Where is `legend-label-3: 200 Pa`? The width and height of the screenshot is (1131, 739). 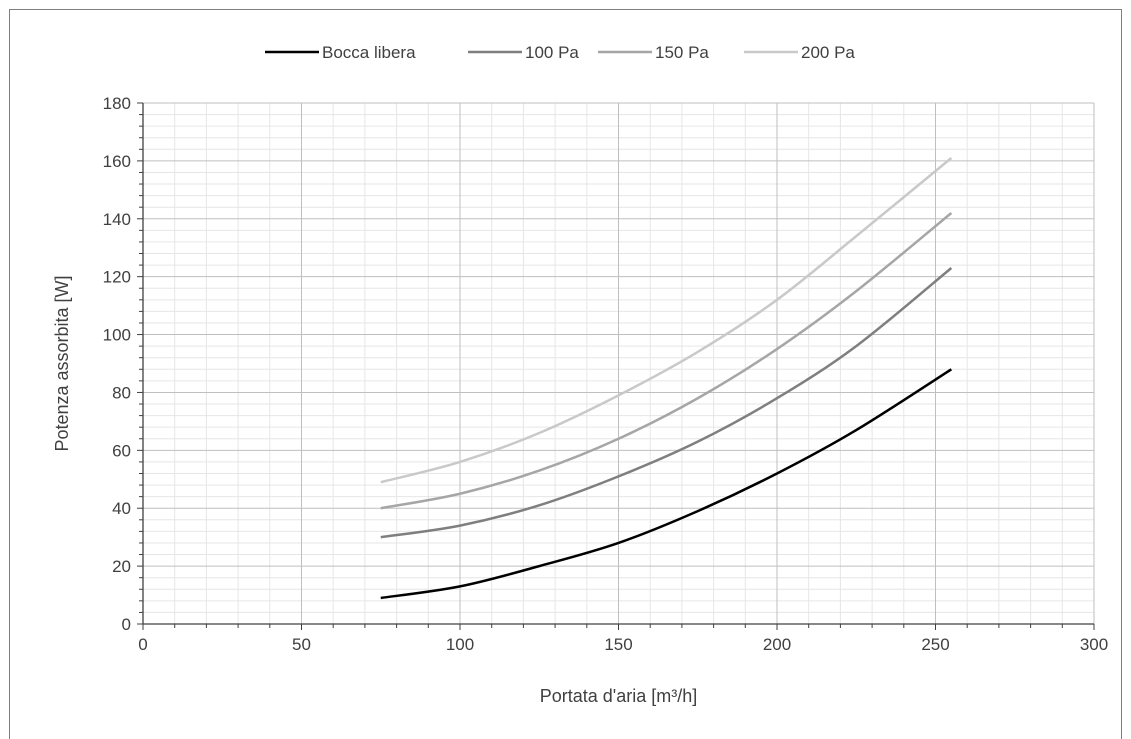
legend-label-3: 200 Pa is located at coordinates (828, 52).